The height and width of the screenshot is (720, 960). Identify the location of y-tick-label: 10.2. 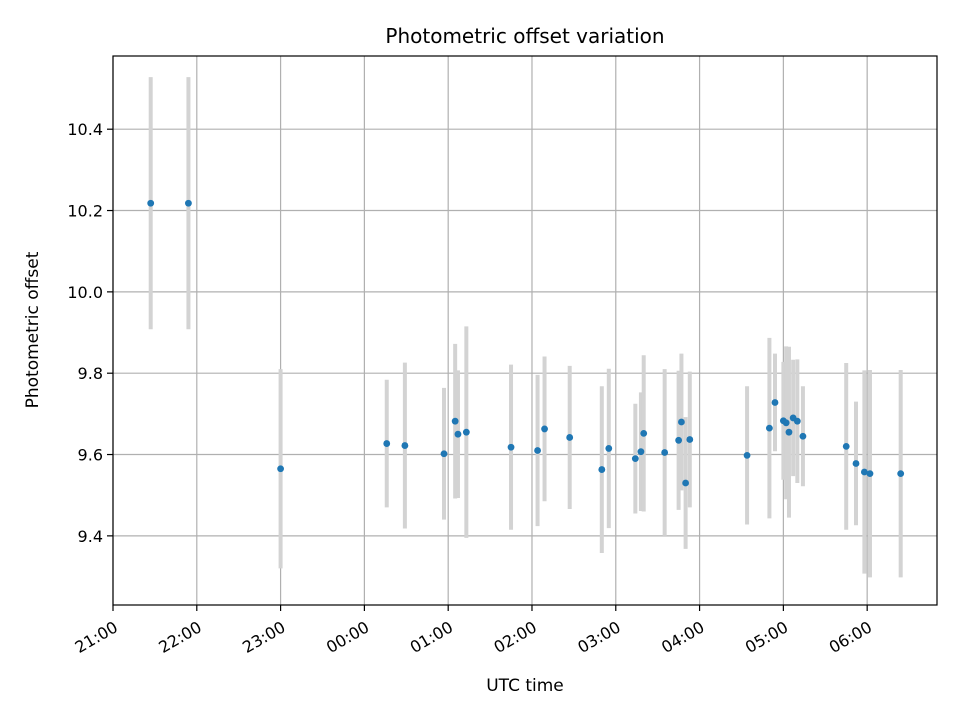
(85, 211).